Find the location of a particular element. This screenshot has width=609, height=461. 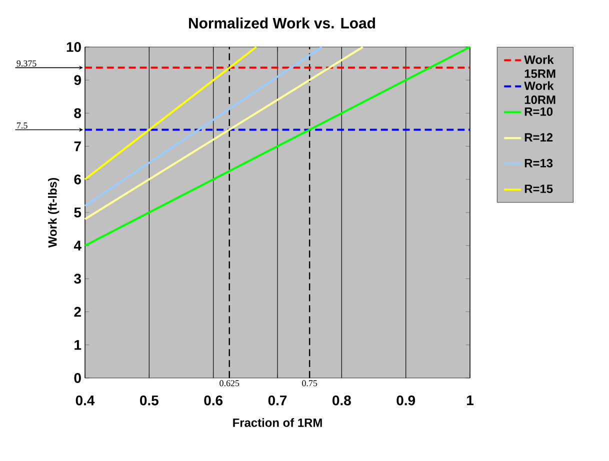

y-tick-label: 0 is located at coordinates (77, 378).